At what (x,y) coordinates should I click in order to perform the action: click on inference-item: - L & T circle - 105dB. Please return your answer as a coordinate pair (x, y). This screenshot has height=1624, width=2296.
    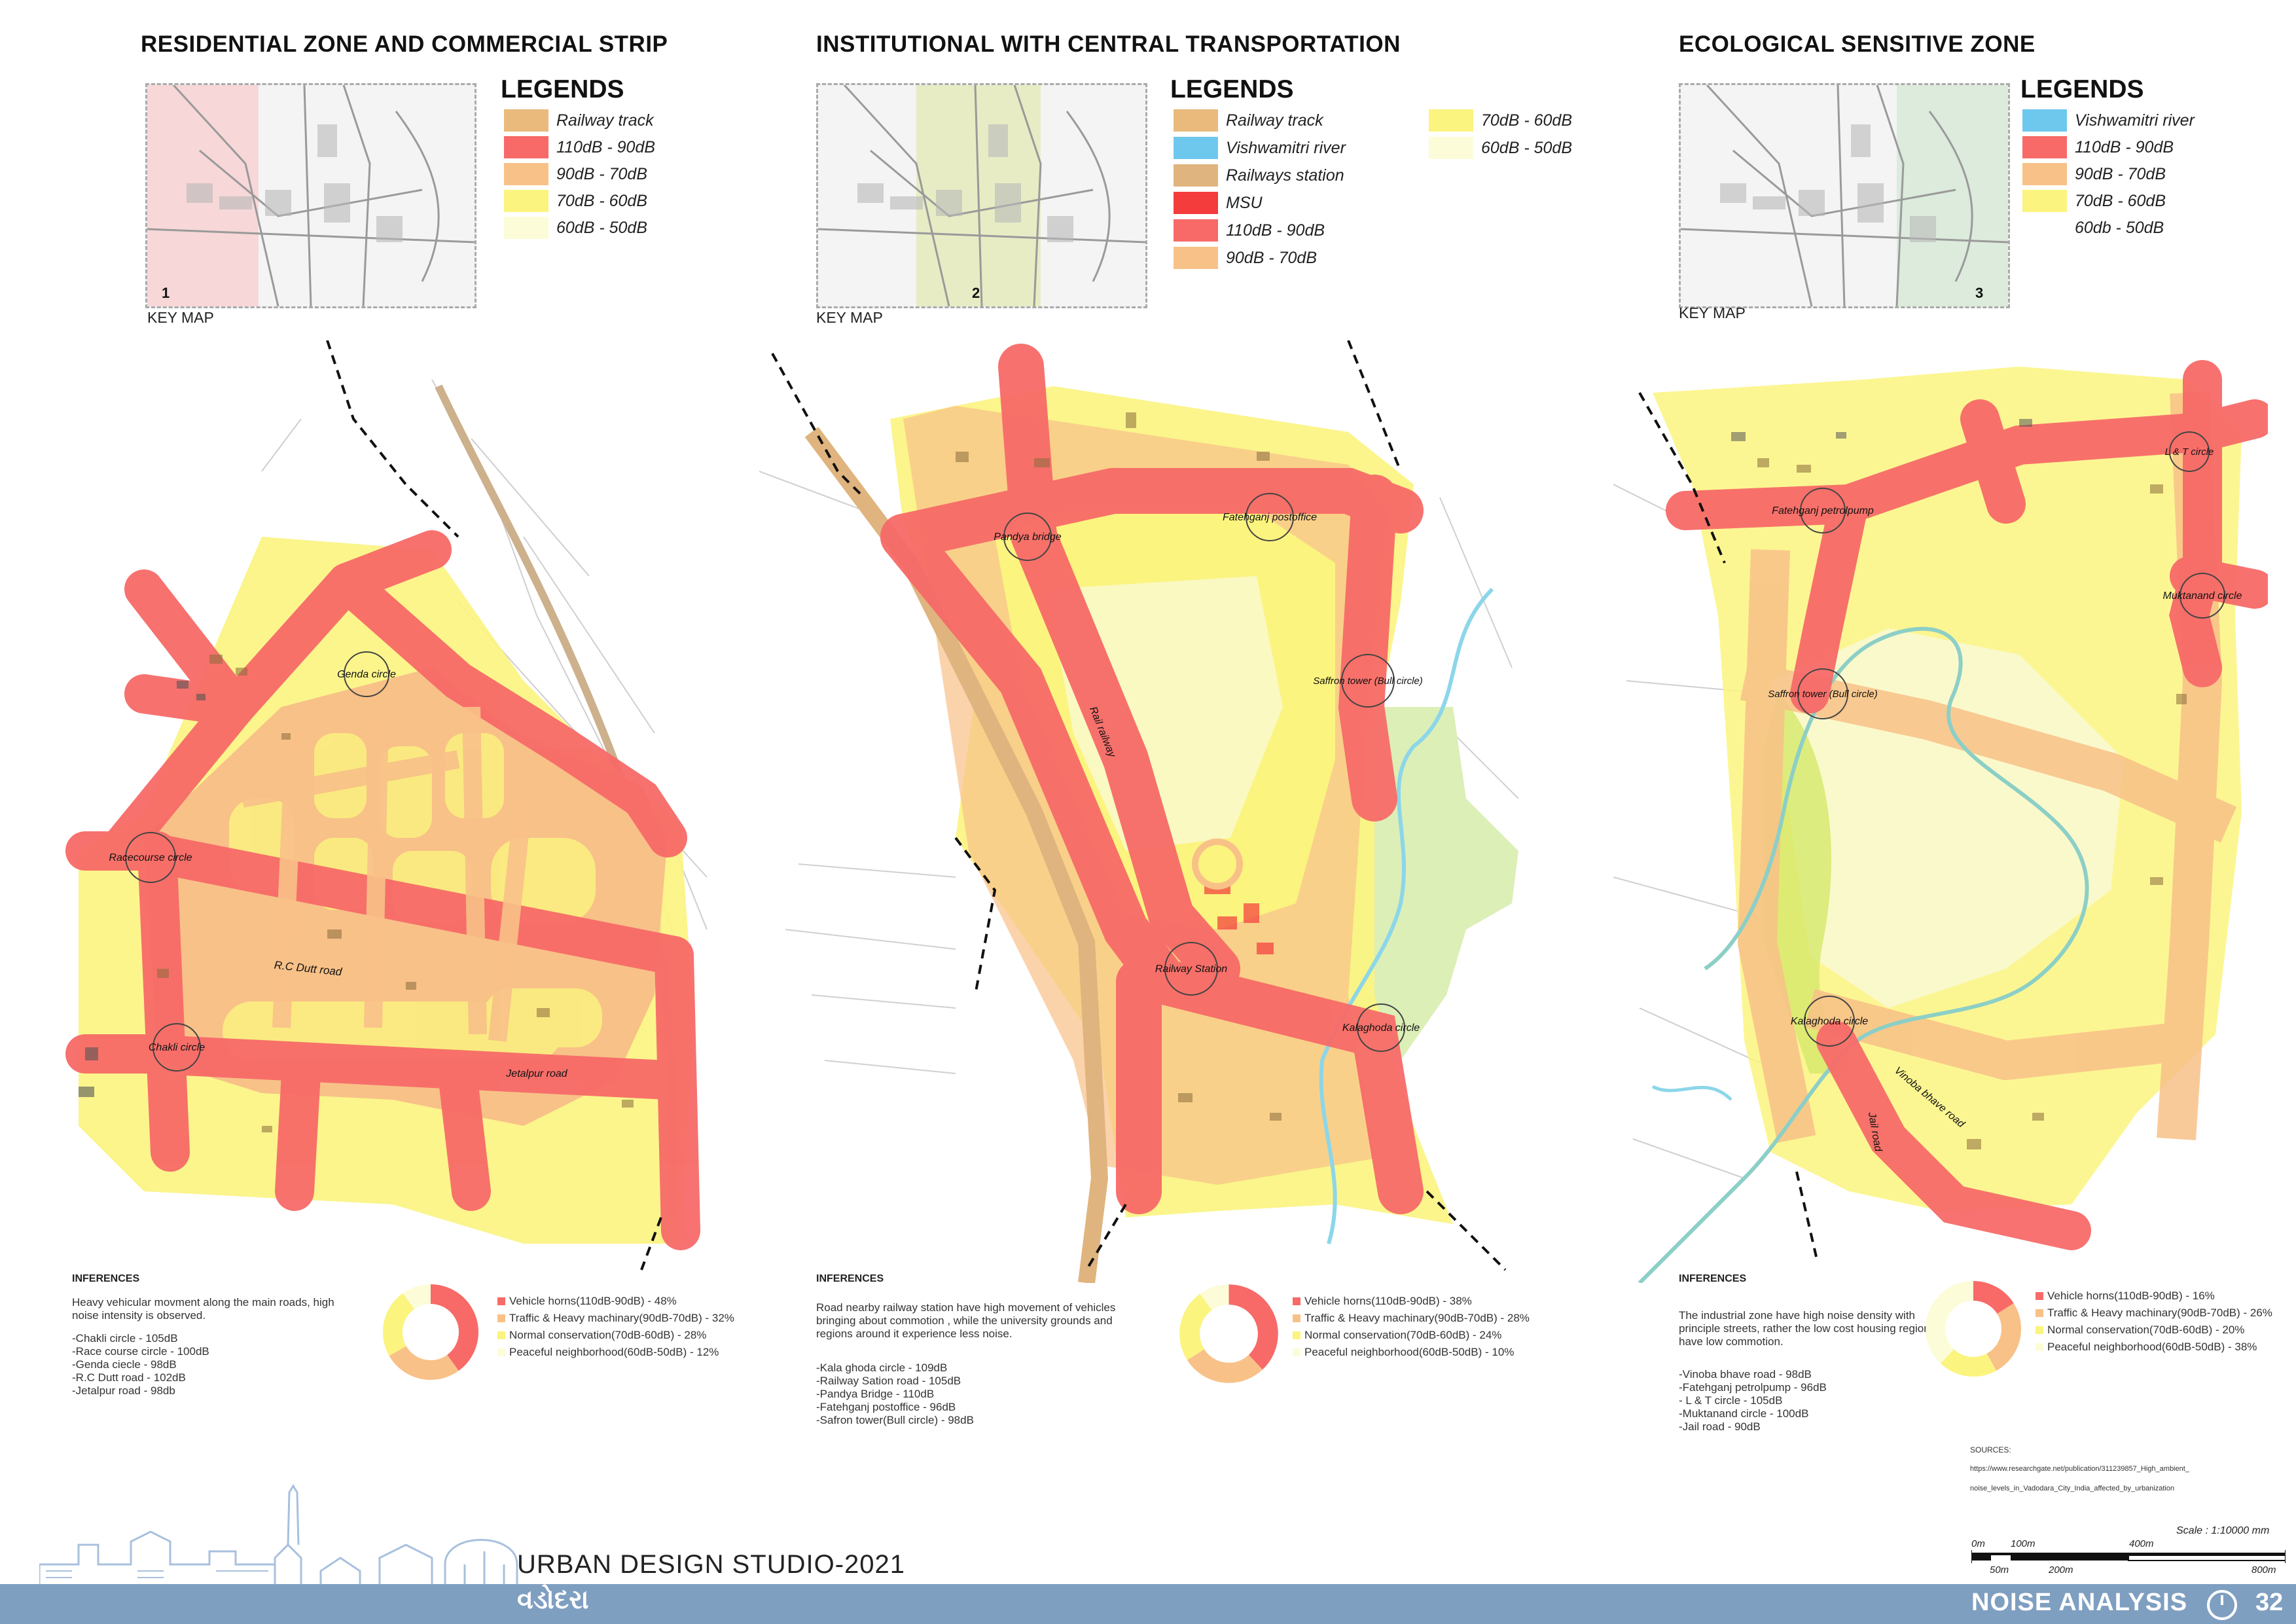
    Looking at the image, I should click on (1731, 1400).